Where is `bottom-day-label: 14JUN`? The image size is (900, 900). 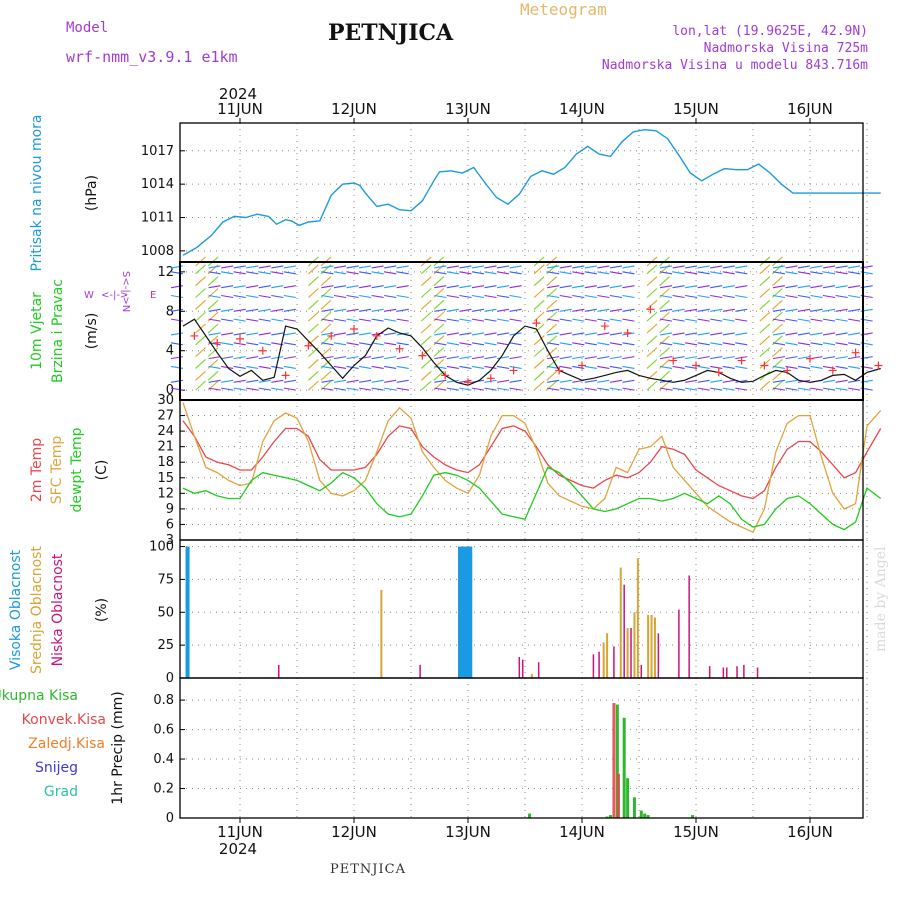 bottom-day-label: 14JUN is located at coordinates (582, 832).